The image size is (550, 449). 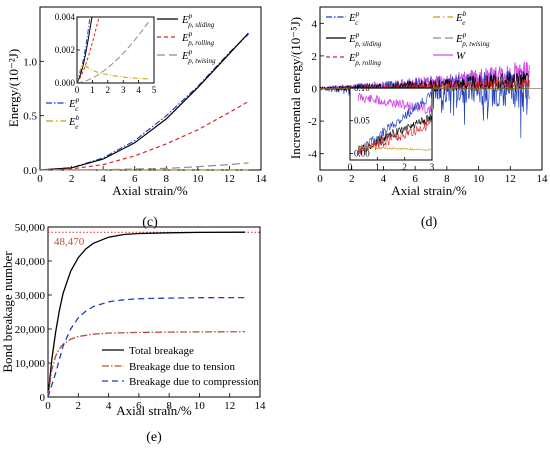 I want to click on inset-x-tick-label: 3, so click(x=432, y=167).